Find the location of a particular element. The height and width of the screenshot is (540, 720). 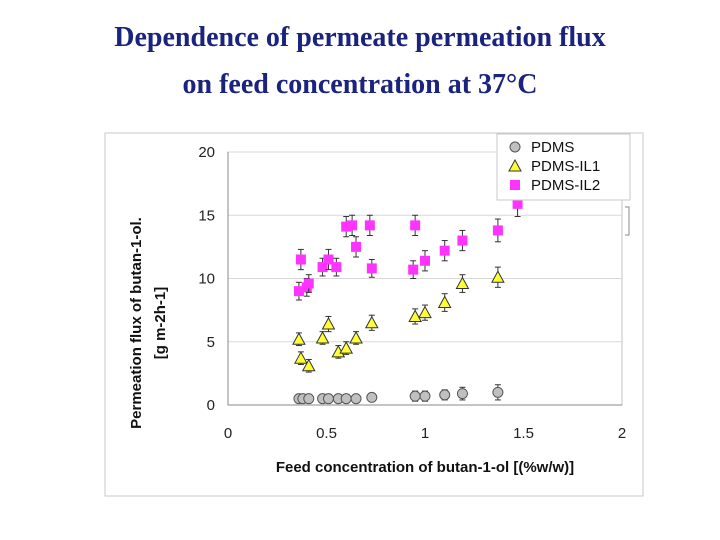

x-tick-label: 0.5 is located at coordinates (326, 433).